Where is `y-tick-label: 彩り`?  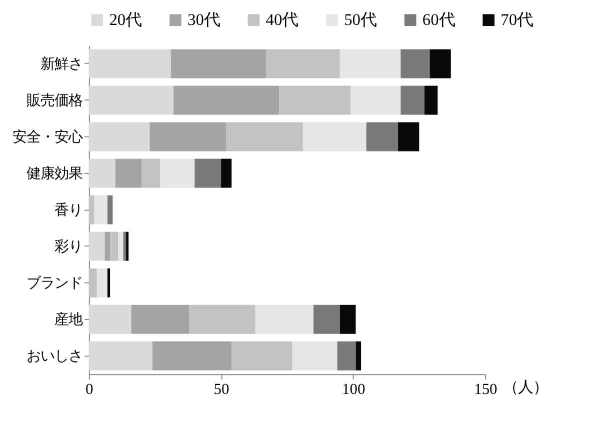
y-tick-label: 彩り is located at coordinates (68, 247).